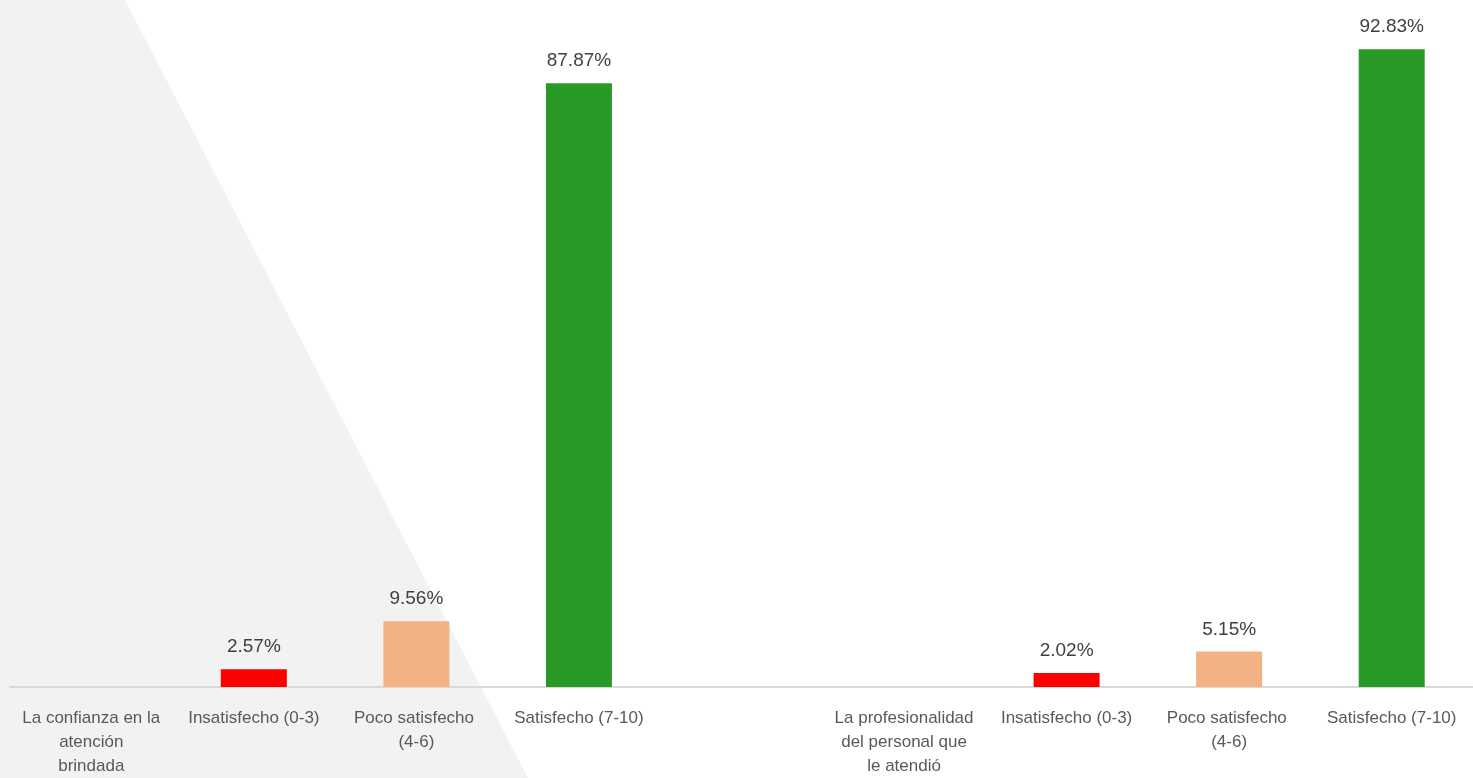 The height and width of the screenshot is (778, 1473). I want to click on data-label: 92.83%, so click(1392, 26).